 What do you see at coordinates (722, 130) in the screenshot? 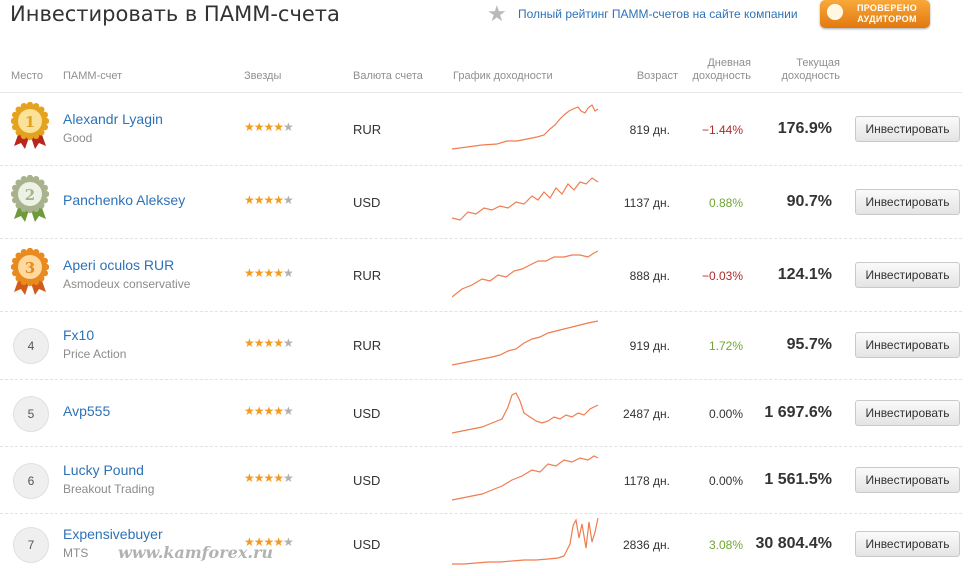
I see `daily-return: −1.44%` at bounding box center [722, 130].